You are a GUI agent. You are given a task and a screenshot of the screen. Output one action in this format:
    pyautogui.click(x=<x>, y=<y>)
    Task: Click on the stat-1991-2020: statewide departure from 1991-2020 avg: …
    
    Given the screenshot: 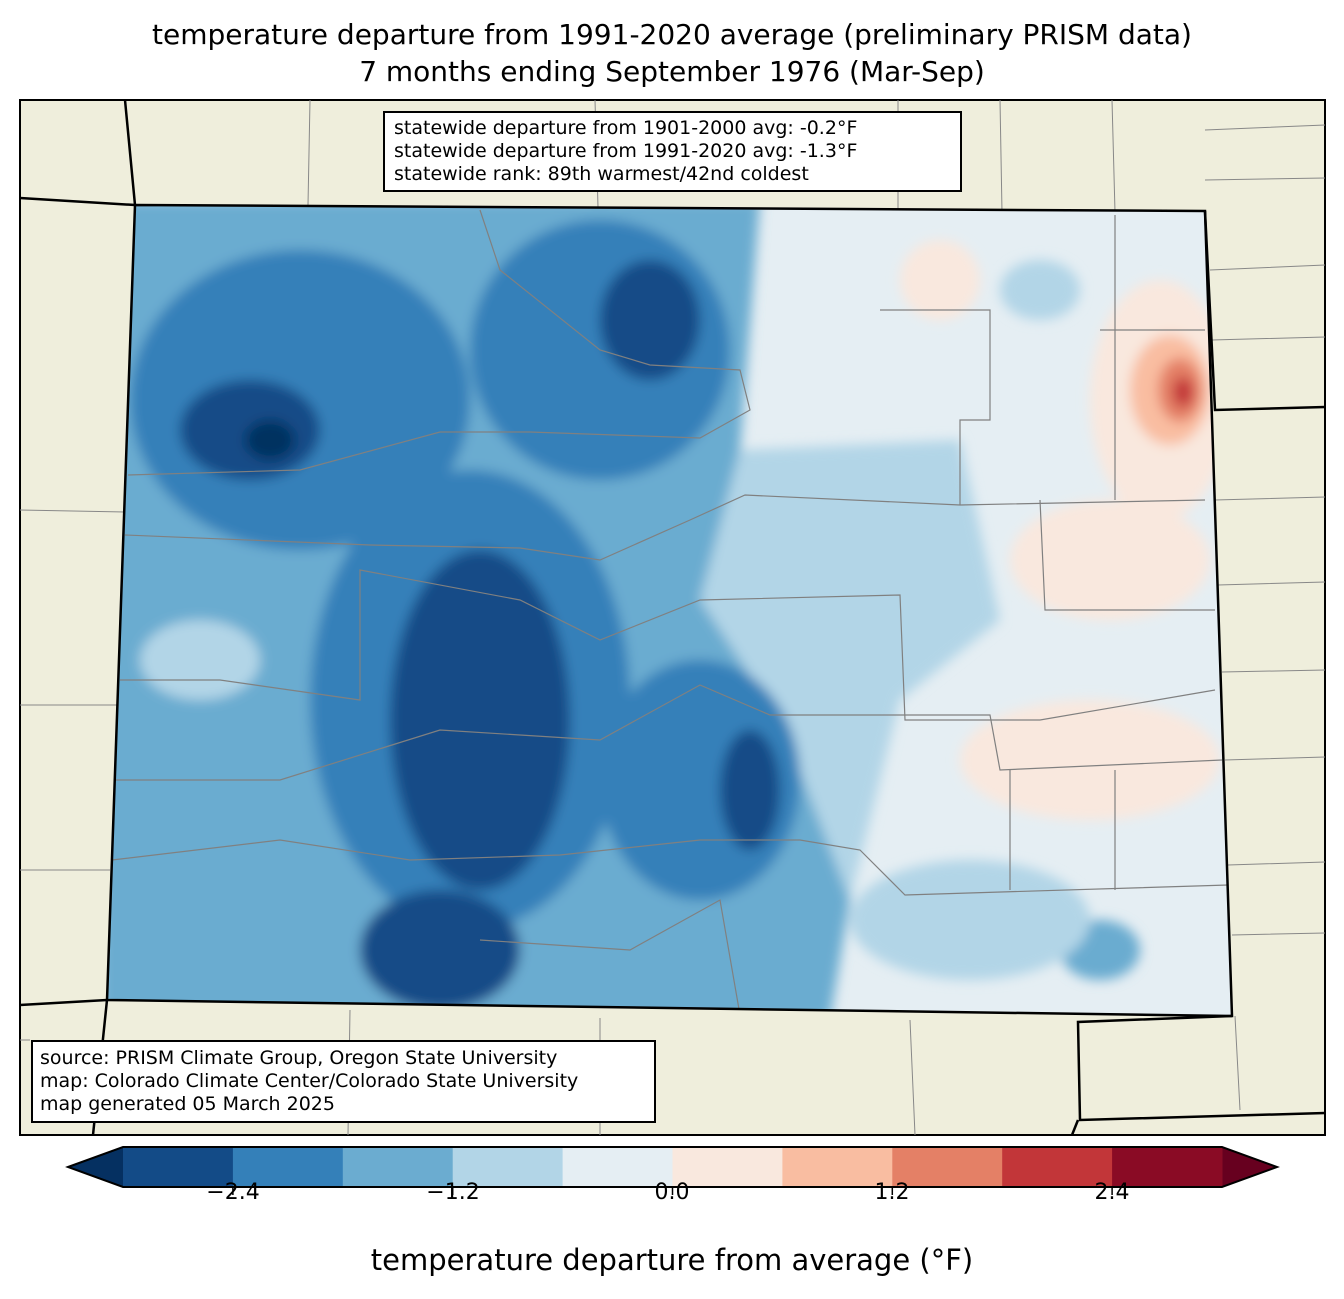 What is the action you would take?
    pyautogui.click(x=626, y=151)
    